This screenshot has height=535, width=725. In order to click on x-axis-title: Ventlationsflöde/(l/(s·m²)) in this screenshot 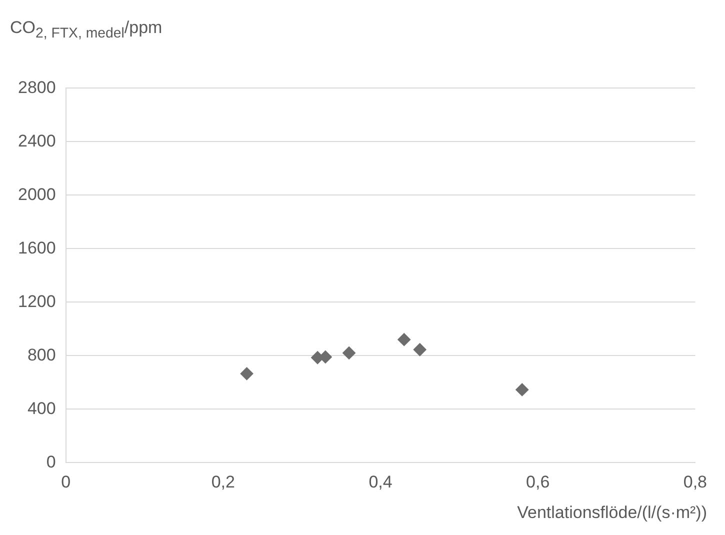, I will do `click(612, 513)`.